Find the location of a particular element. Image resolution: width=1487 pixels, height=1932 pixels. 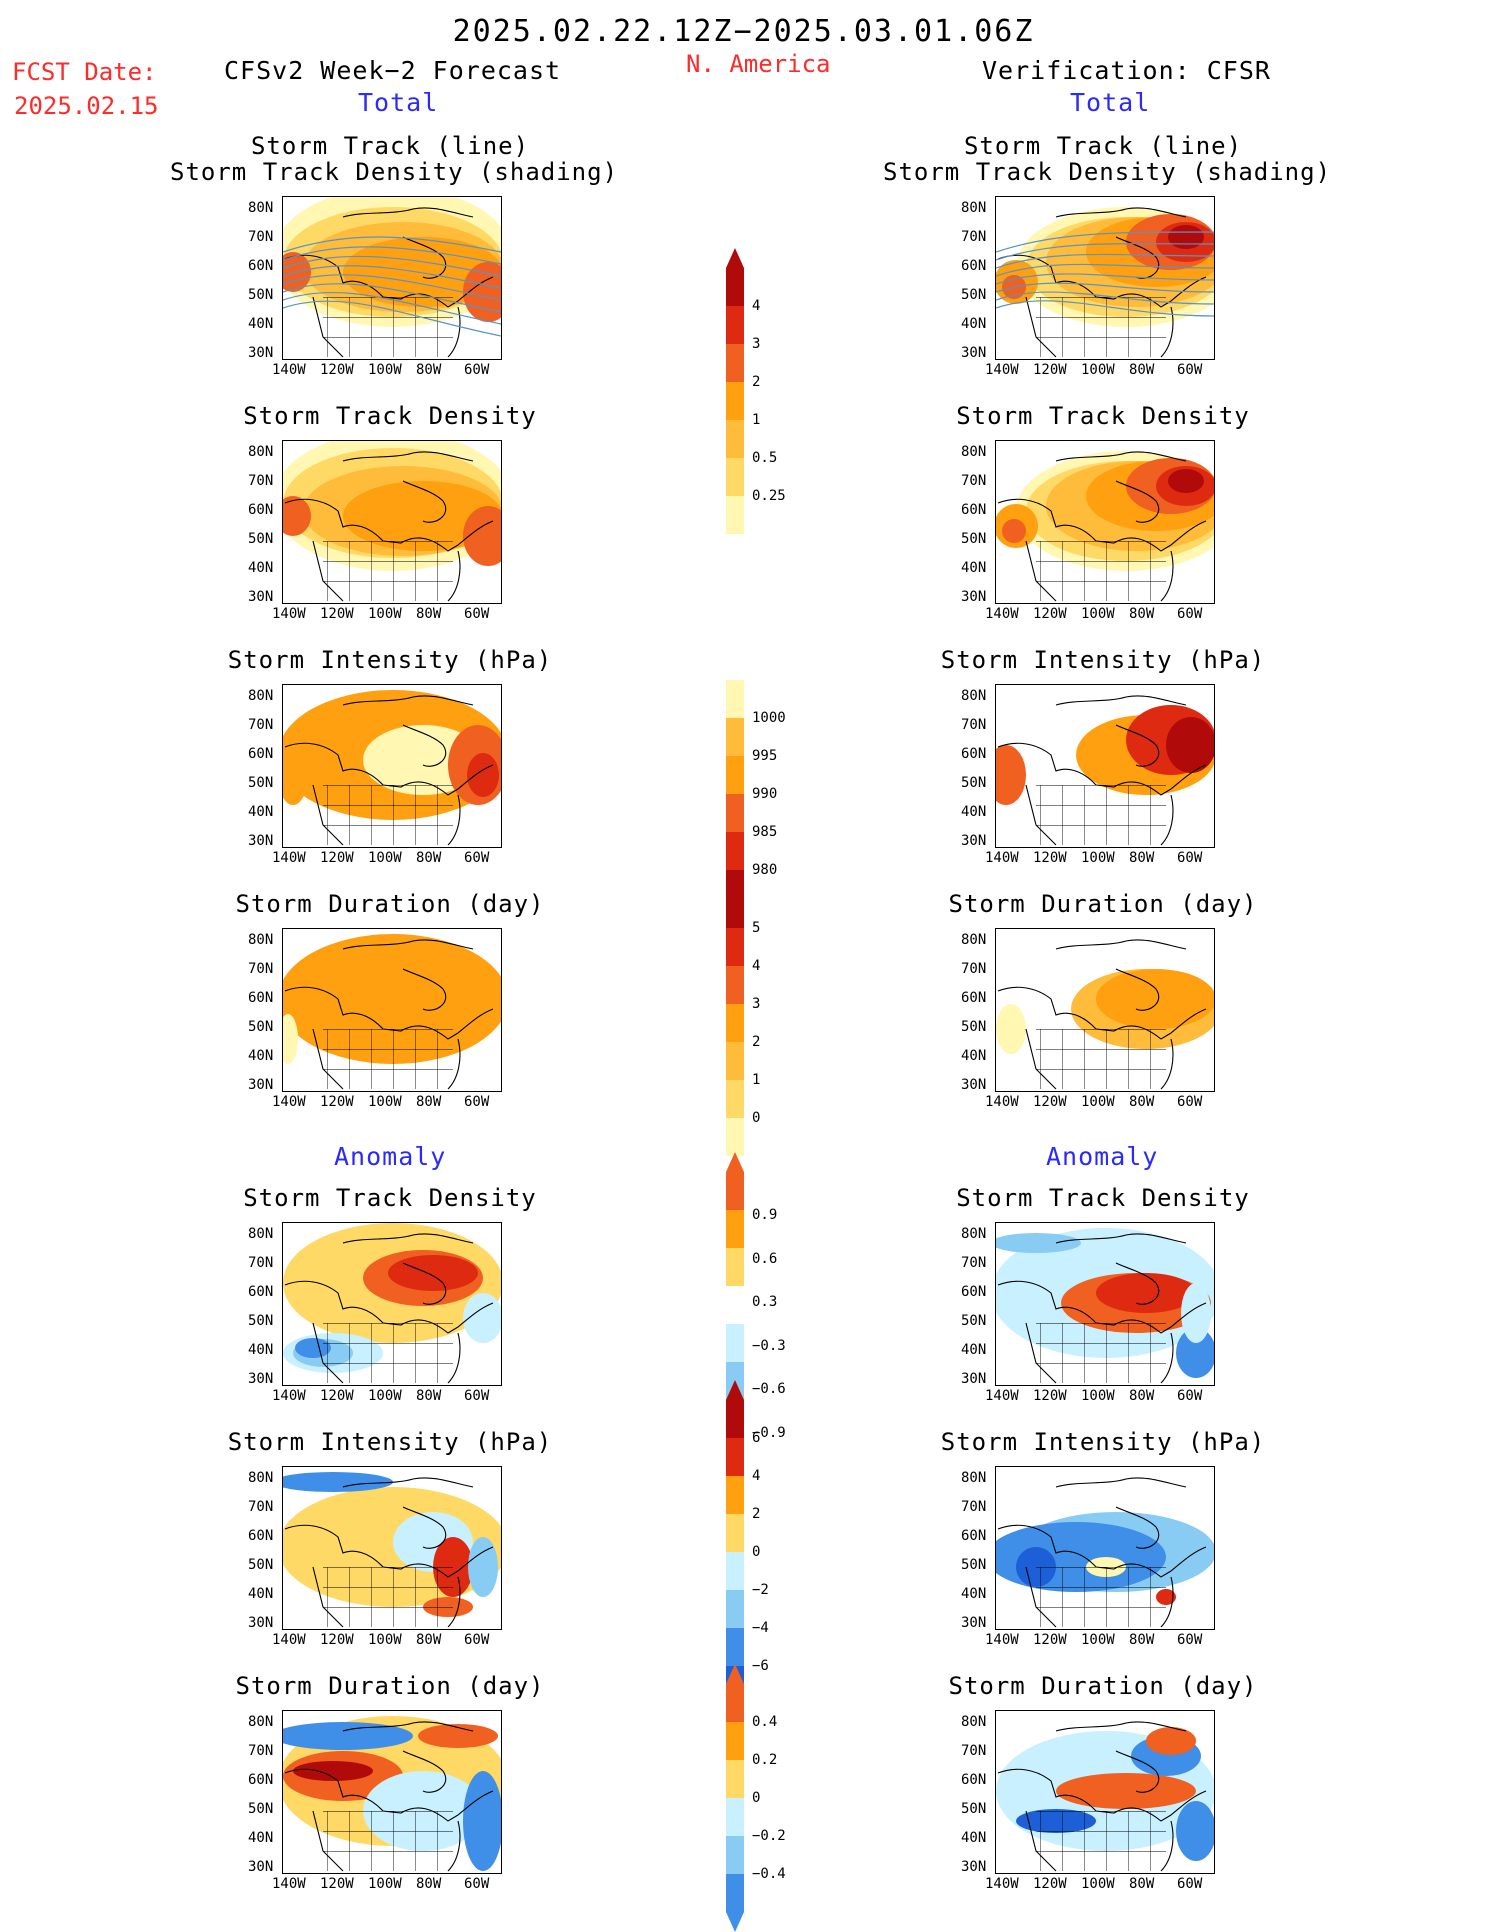

panel-title: Storm Track Density is located at coordinates (1103, 1198).